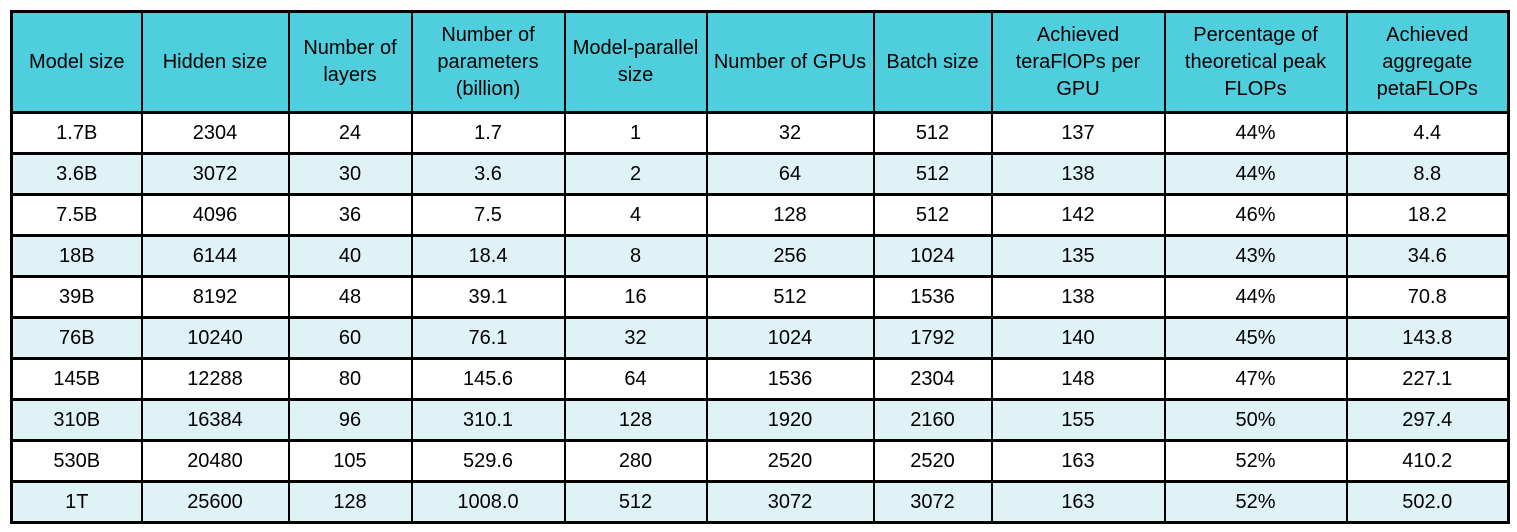 Image resolution: width=1517 pixels, height=532 pixels. What do you see at coordinates (350, 133) in the screenshot?
I see `table-cell: 24` at bounding box center [350, 133].